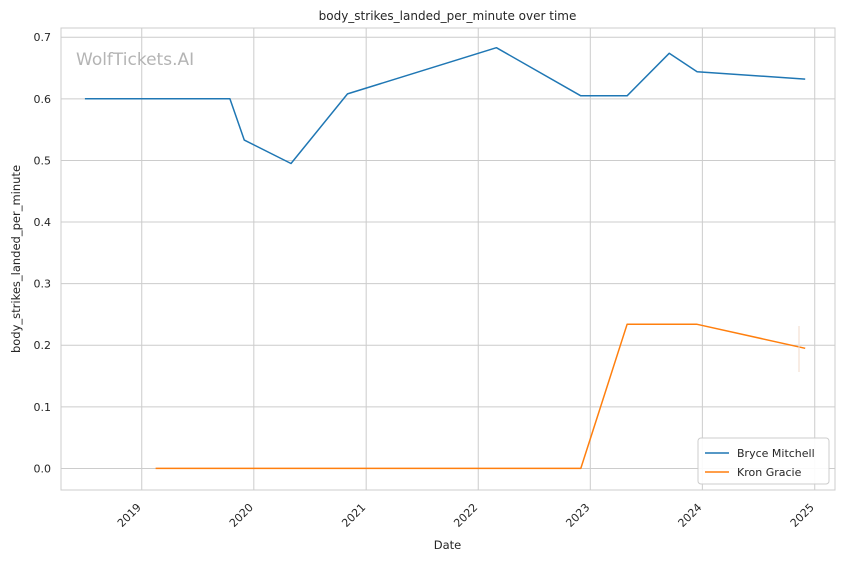 This screenshot has width=844, height=561. What do you see at coordinates (43, 284) in the screenshot?
I see `y-tick-label: 0.3` at bounding box center [43, 284].